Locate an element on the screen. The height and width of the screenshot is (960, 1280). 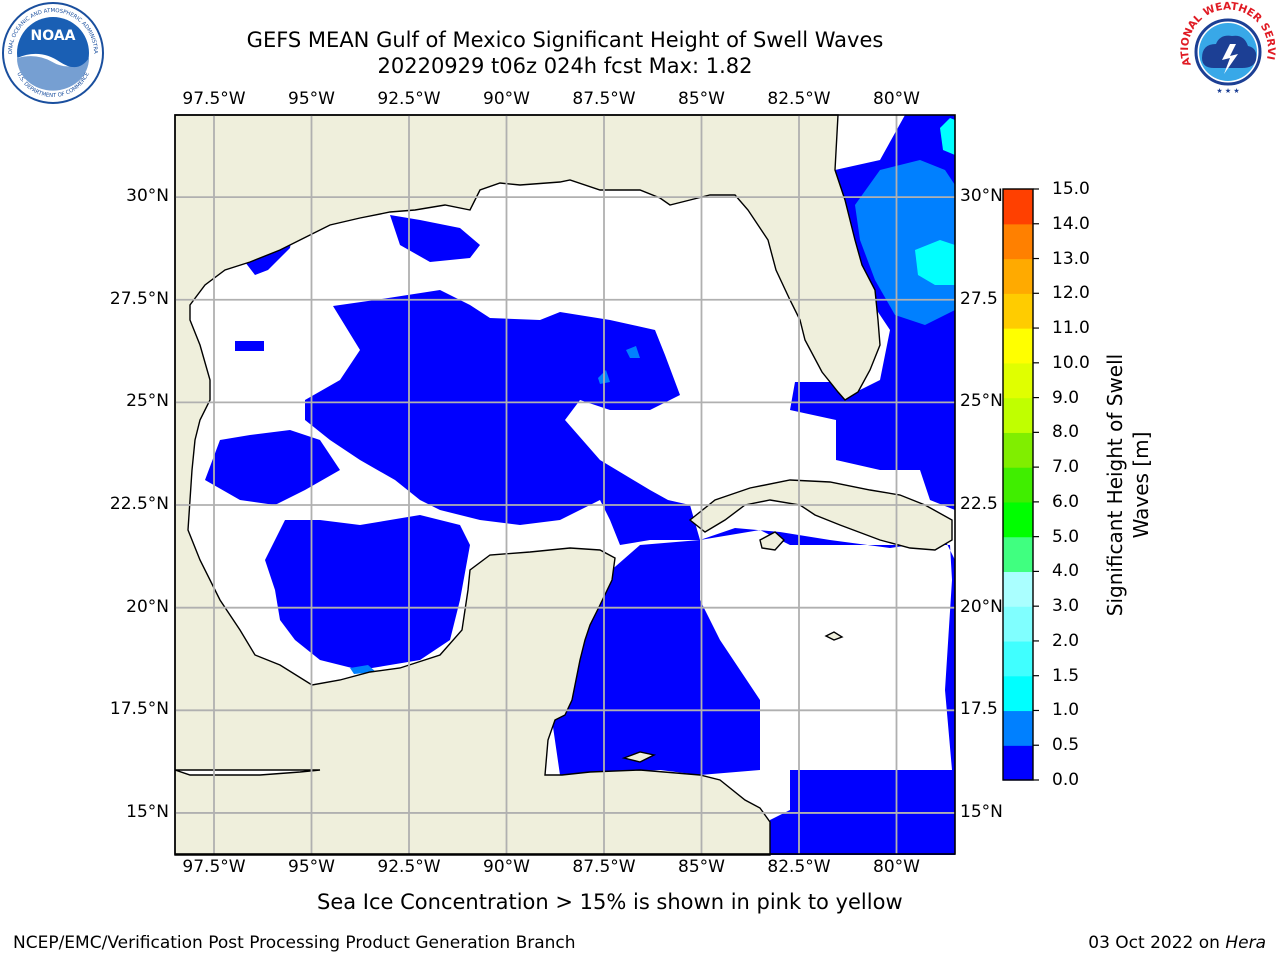
colorbar-tick-label: 0.5 is located at coordinates (1066, 745).